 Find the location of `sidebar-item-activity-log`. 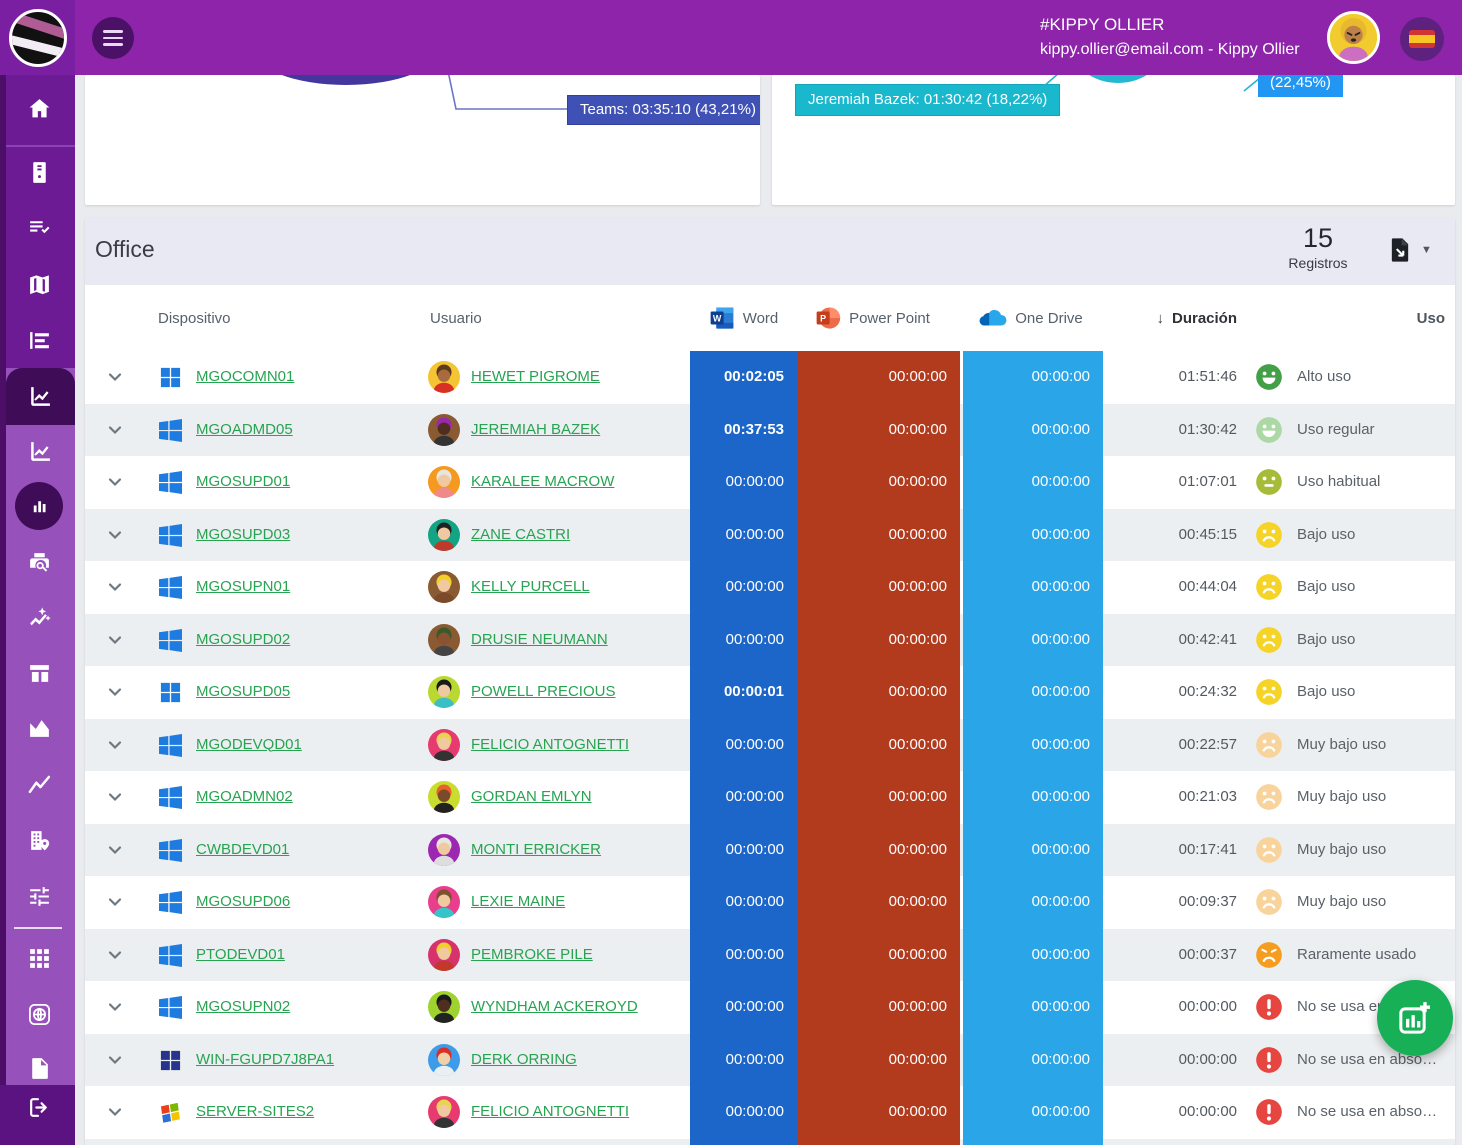

sidebar-item-activity-log is located at coordinates (39, 228).